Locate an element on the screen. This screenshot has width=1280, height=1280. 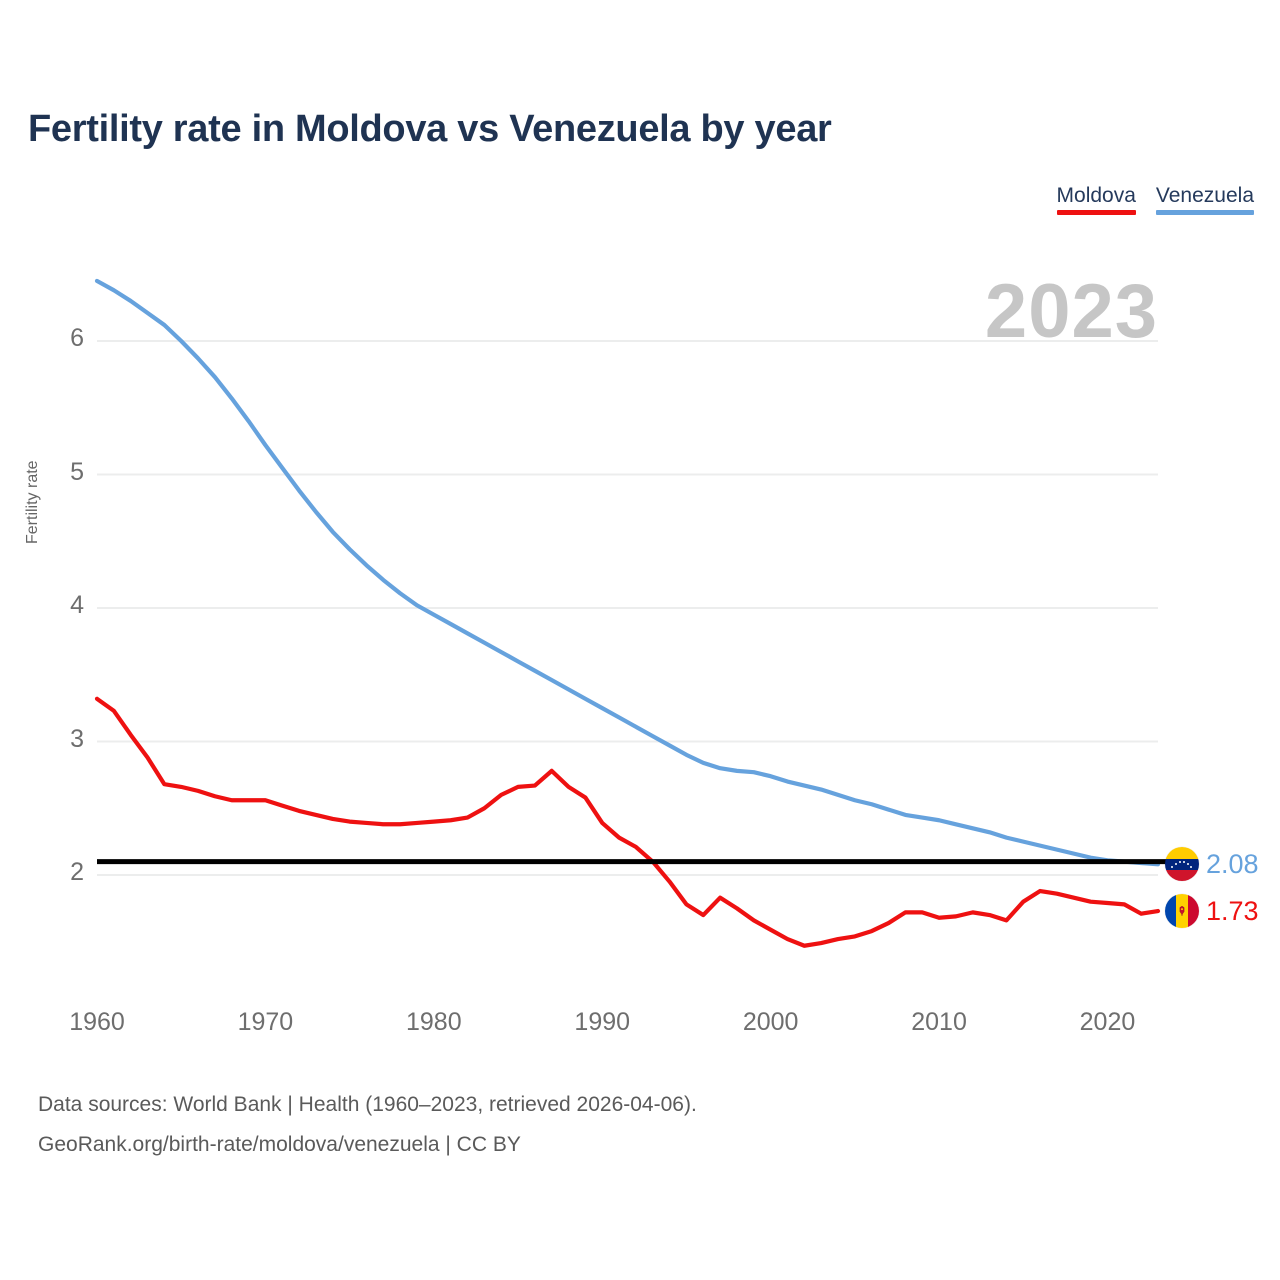
legend-color-swatch-venezuela is located at coordinates (1204, 212).